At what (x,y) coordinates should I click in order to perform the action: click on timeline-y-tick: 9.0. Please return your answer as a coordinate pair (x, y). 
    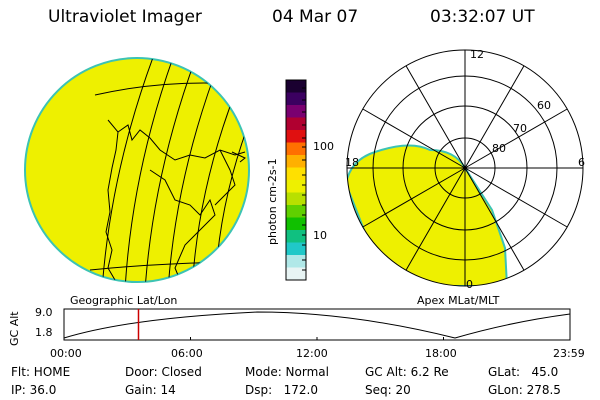
    Looking at the image, I should click on (44, 312).